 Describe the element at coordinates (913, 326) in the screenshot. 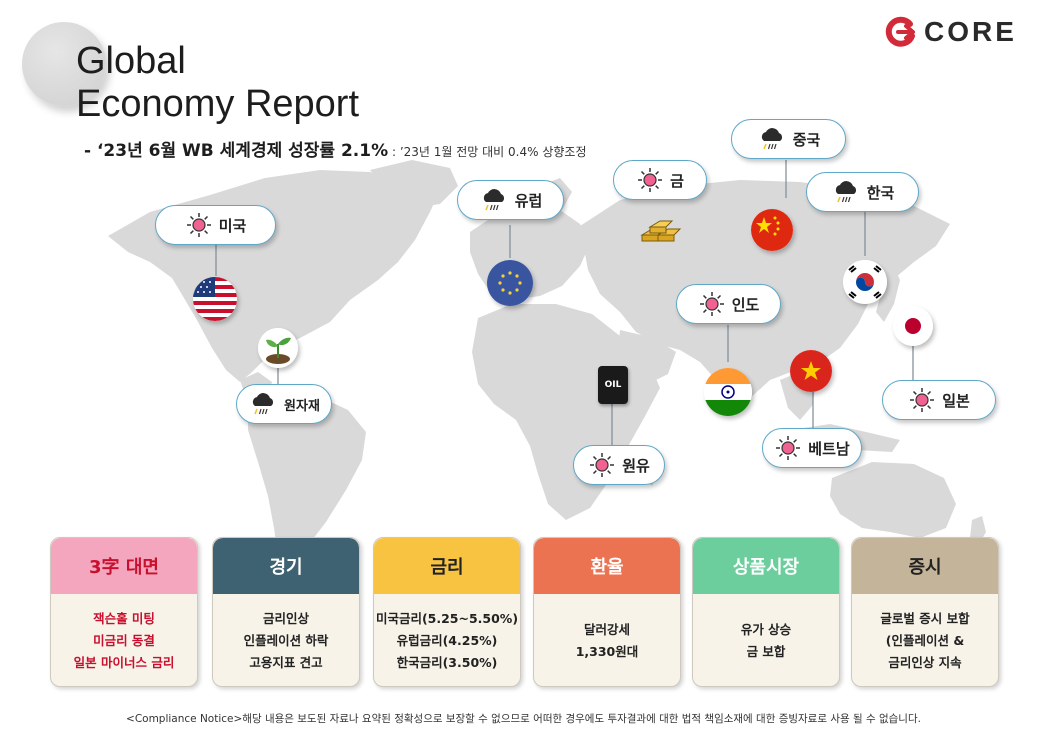

I see `japan-flag` at that location.